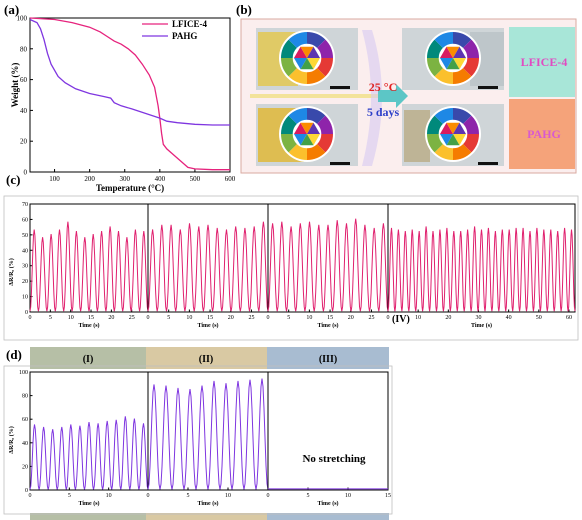 The width and height of the screenshot is (582, 520). What do you see at coordinates (569, 318) in the screenshot?
I see `x-tick-label: 60` at bounding box center [569, 318].